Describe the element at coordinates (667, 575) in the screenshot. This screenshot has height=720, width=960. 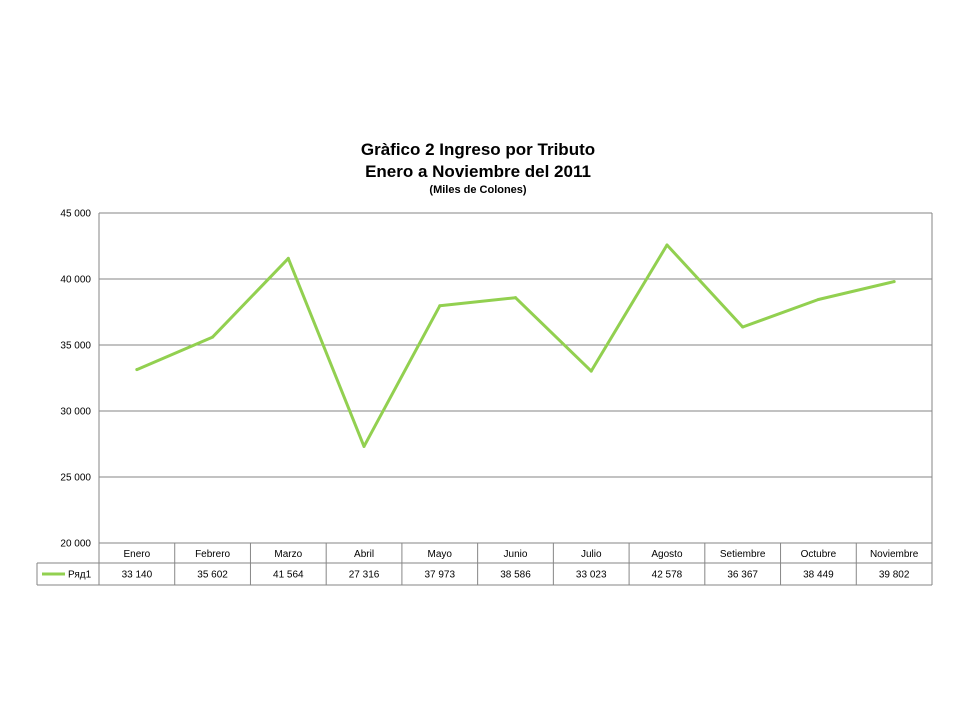
I see `data-value-label: 42 578` at that location.